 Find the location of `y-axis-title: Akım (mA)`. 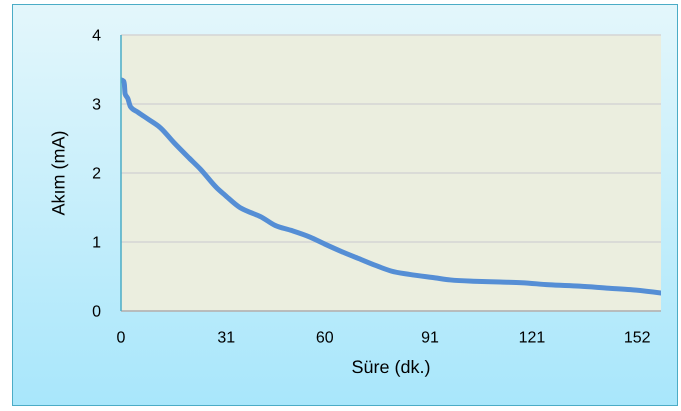

y-axis-title: Akım (mA) is located at coordinates (58, 173).